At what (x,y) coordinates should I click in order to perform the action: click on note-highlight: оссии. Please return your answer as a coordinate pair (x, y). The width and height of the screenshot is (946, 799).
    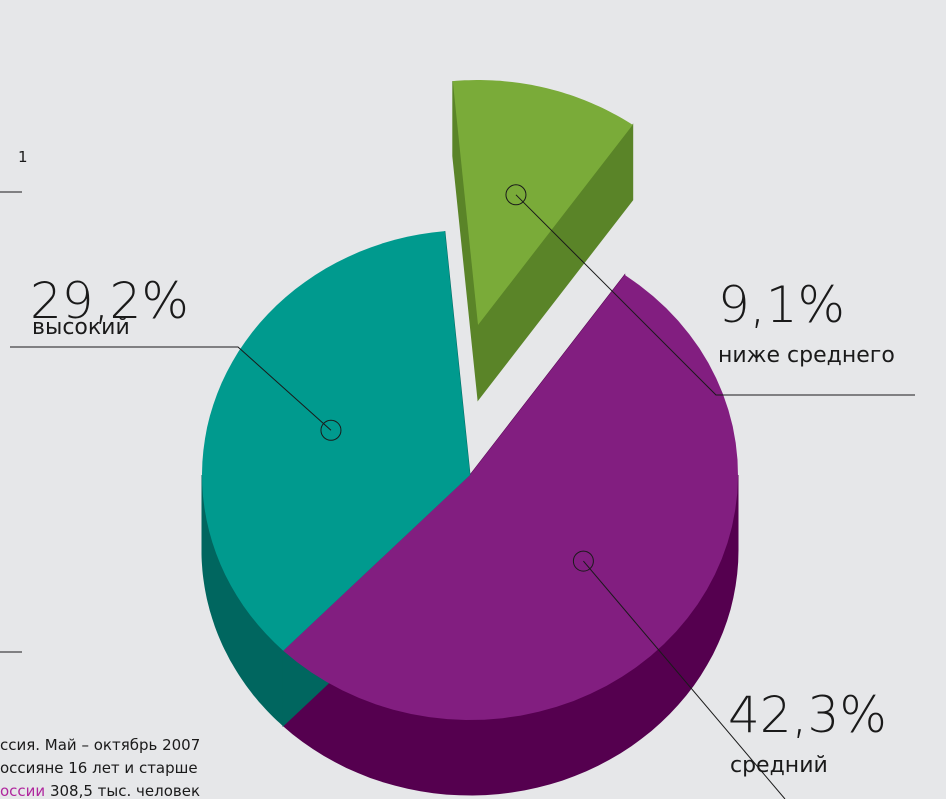
    Looking at the image, I should click on (22, 790).